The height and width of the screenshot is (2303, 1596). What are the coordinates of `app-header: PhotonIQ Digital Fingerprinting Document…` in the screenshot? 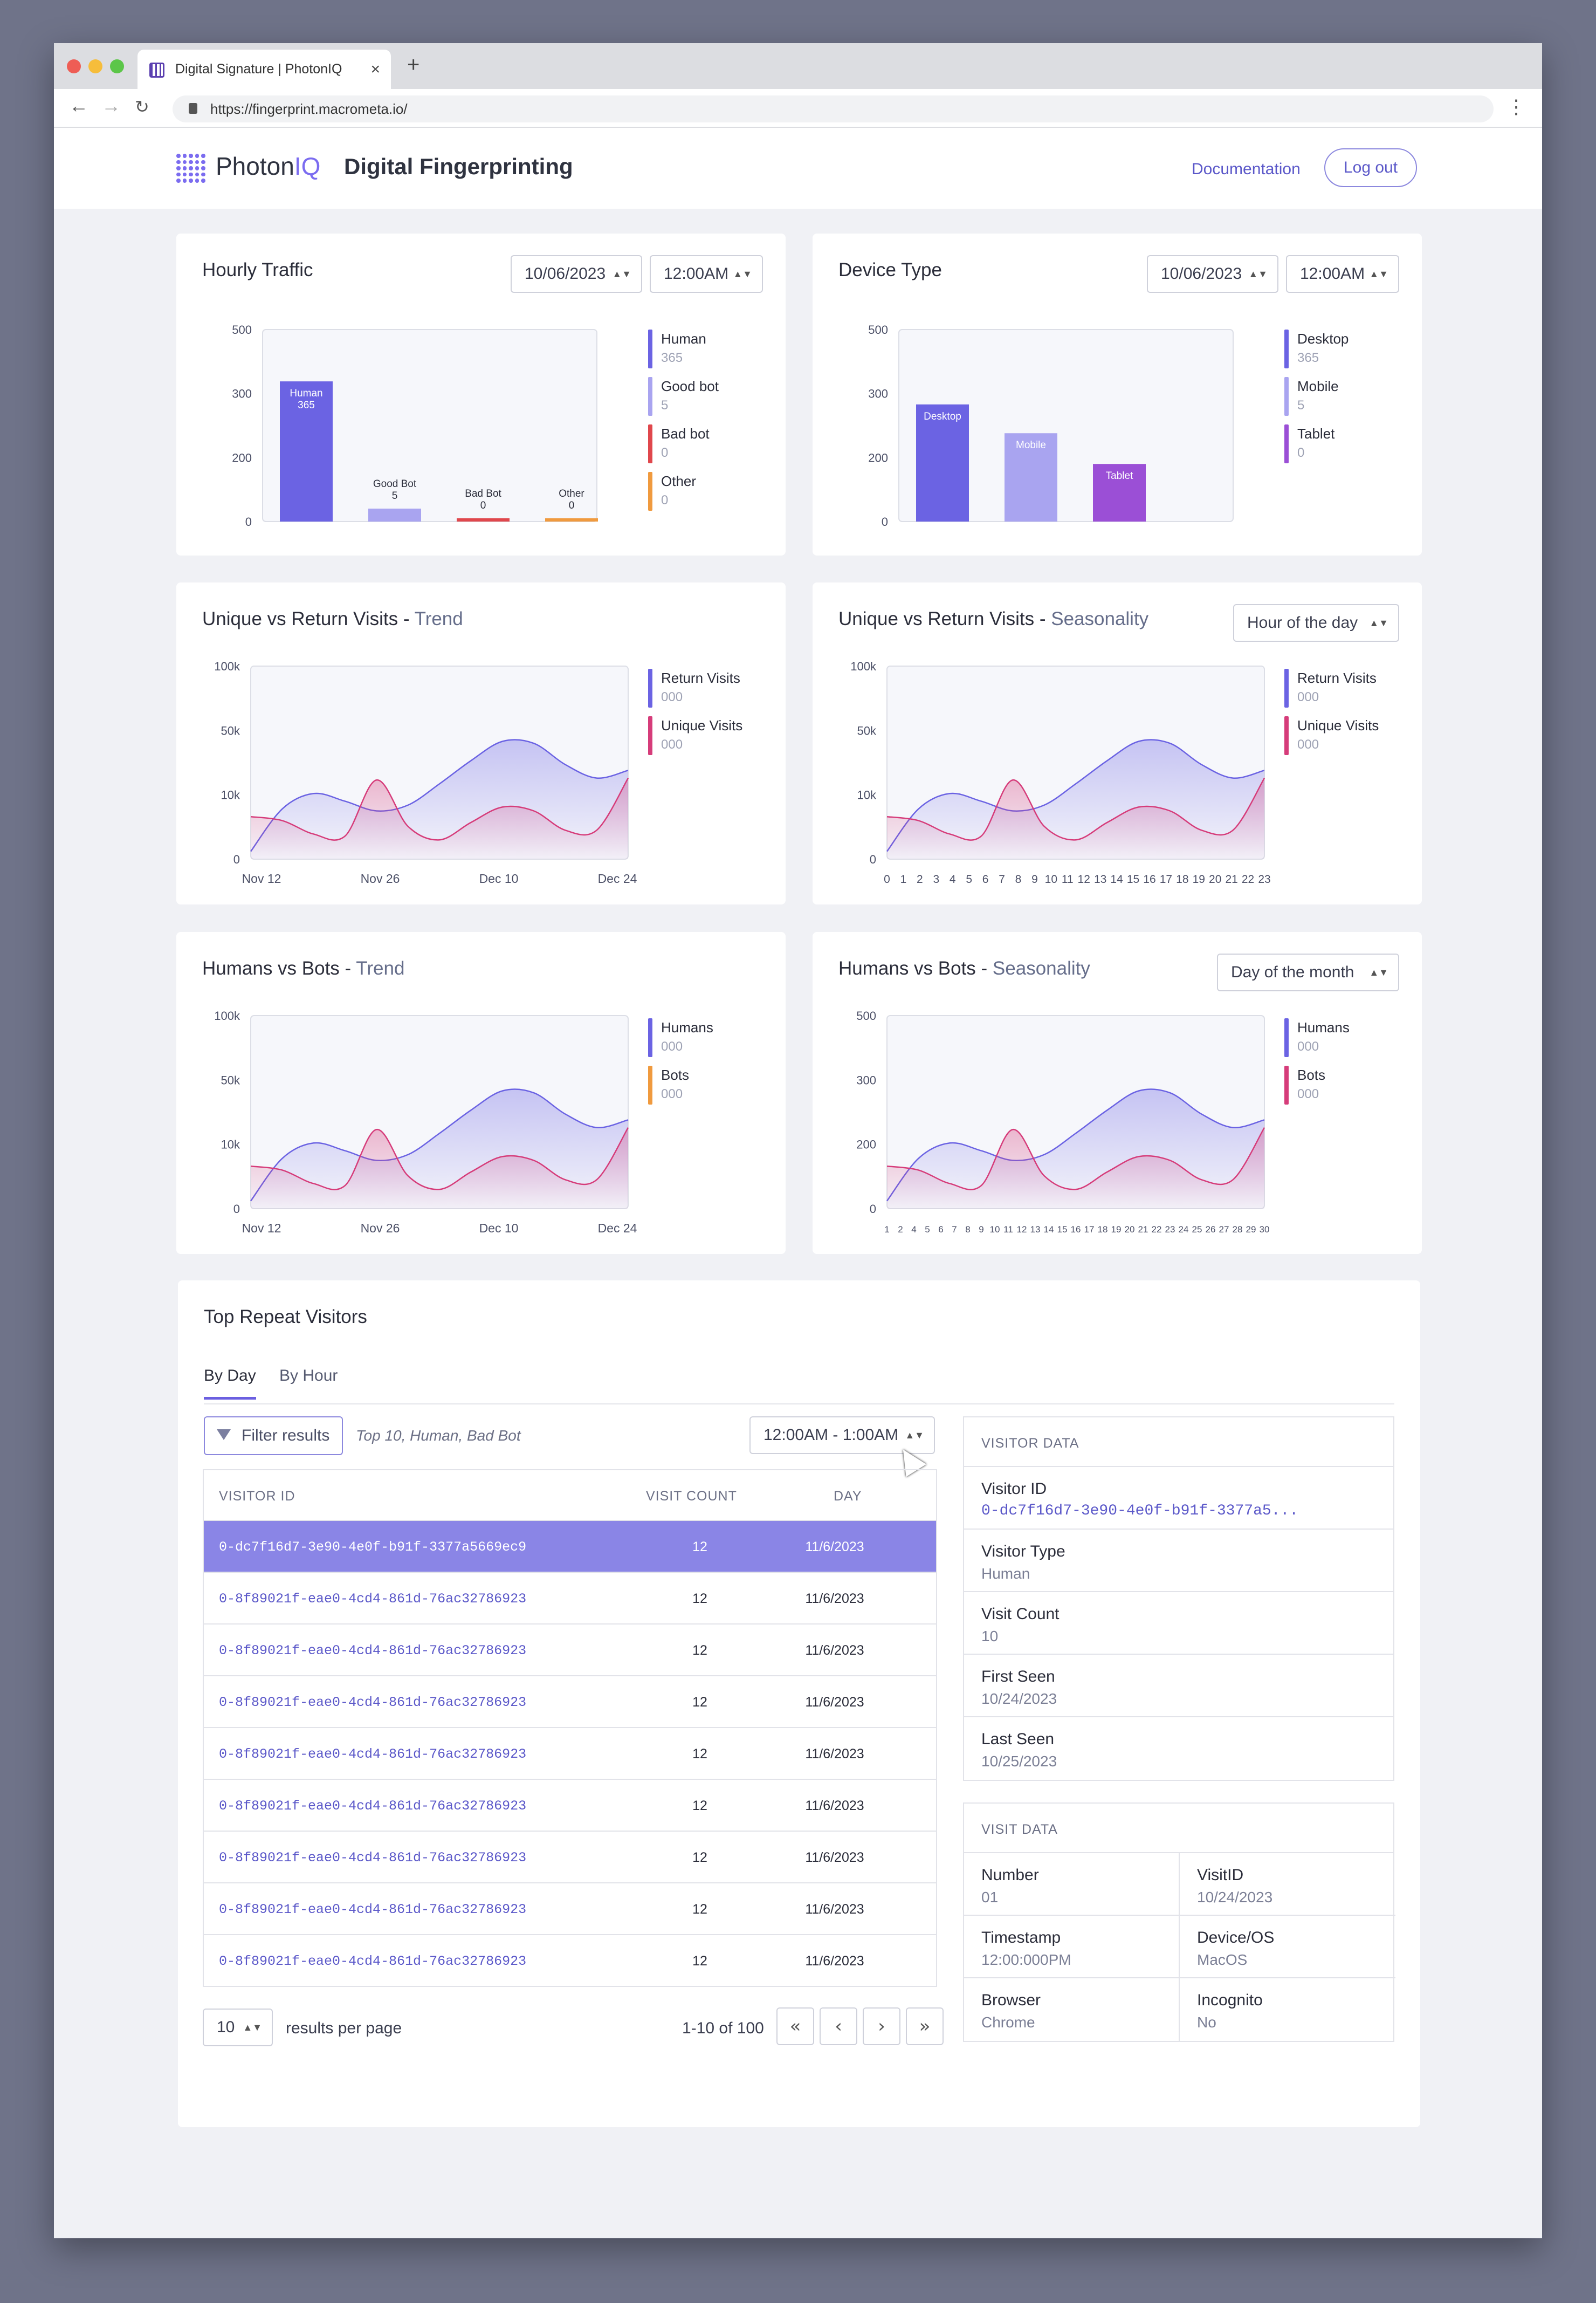 It's located at (798, 168).